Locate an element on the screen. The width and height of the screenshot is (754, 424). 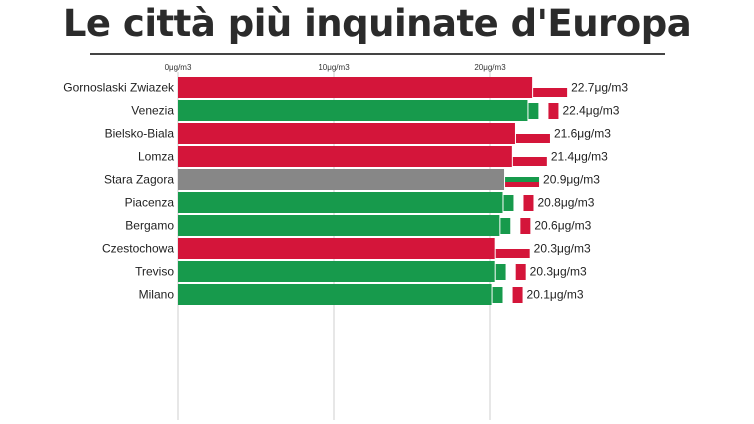
category-label: Bergamo is located at coordinates (149, 226).